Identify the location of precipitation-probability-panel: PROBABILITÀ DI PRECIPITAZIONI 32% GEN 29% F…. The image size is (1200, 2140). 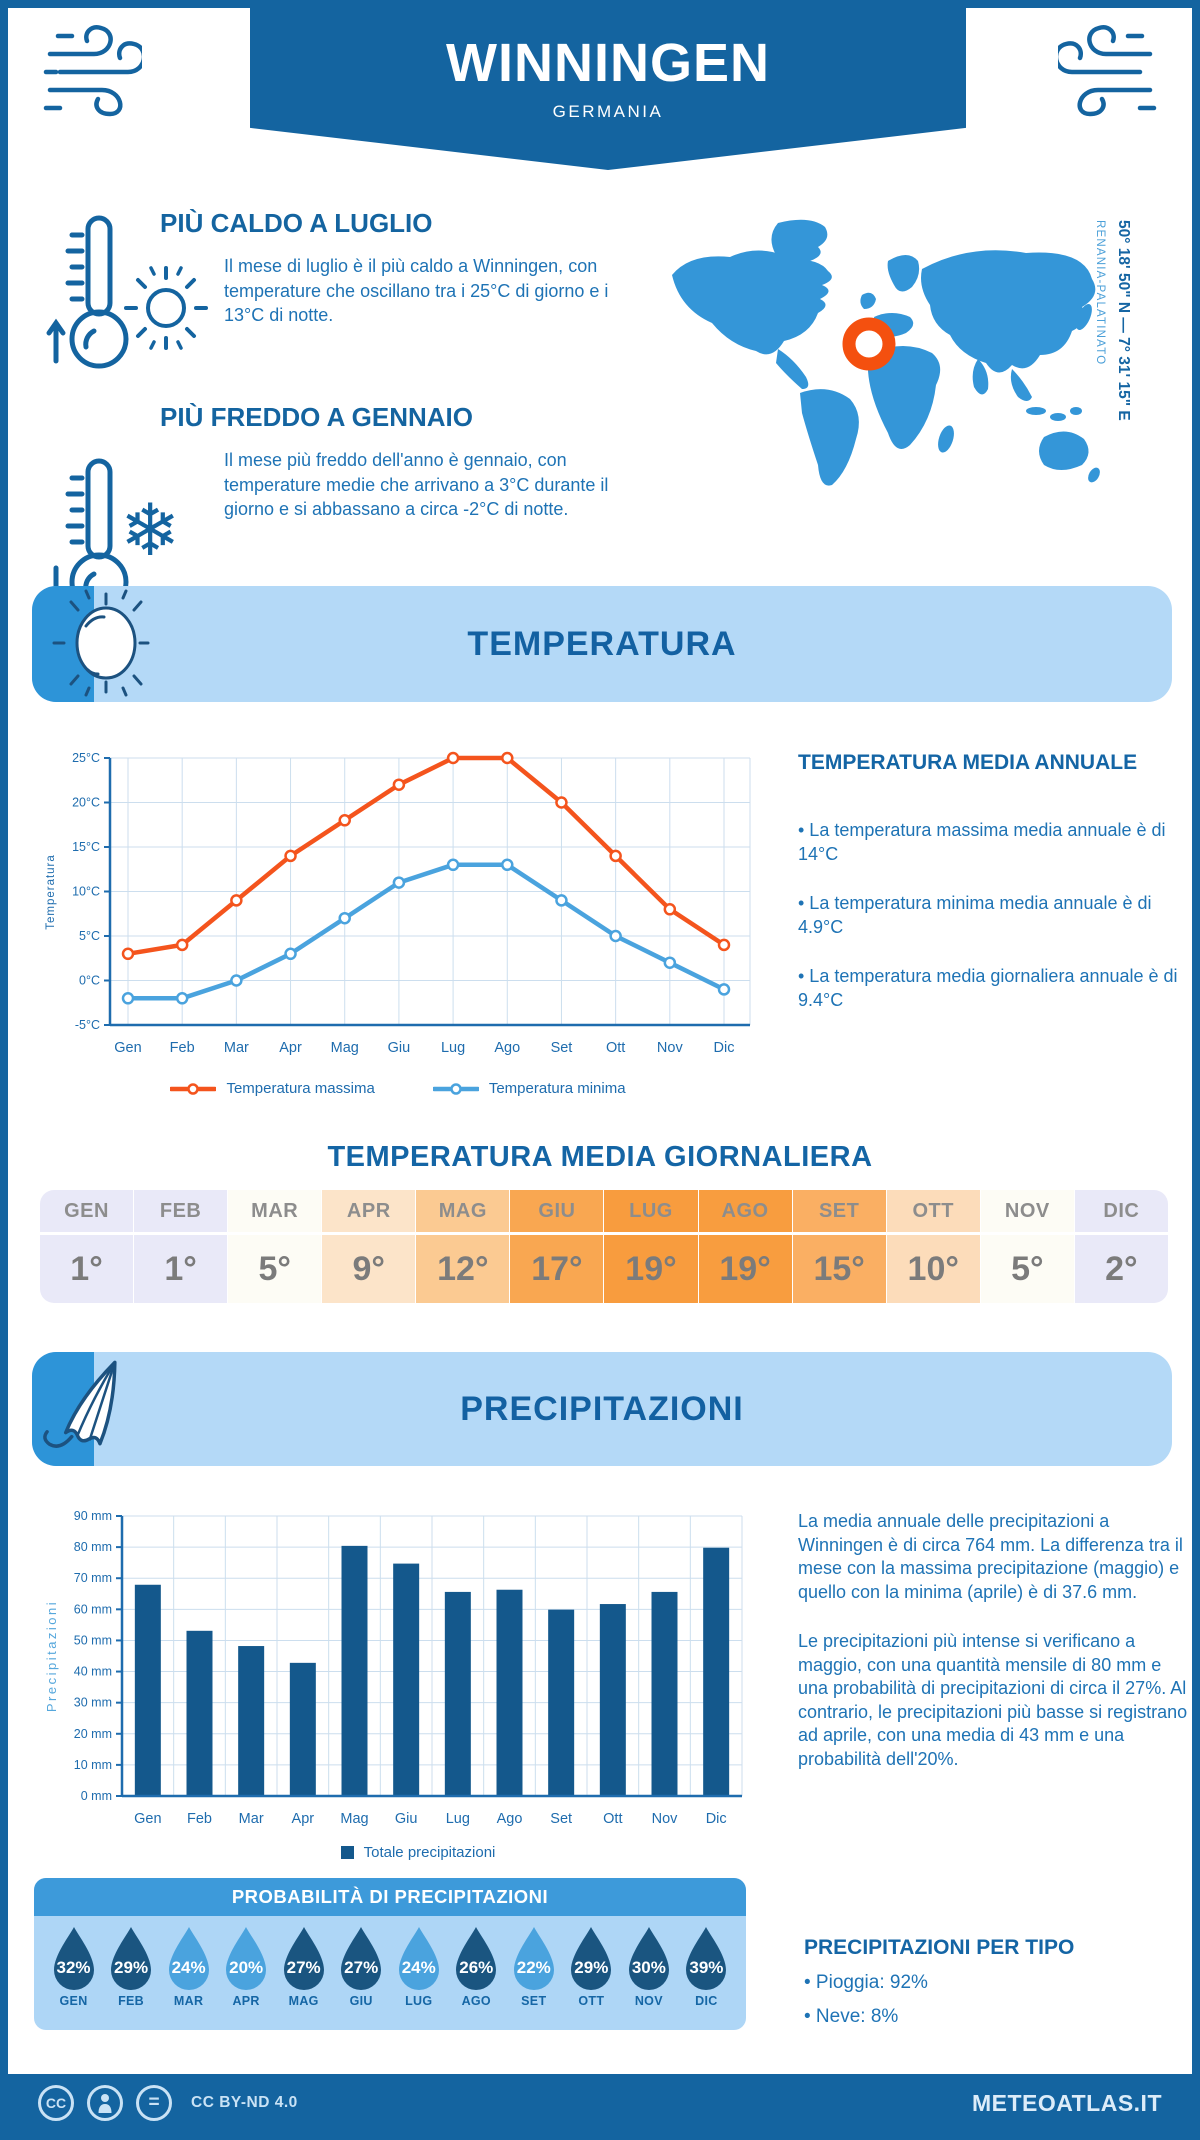
(390, 1954).